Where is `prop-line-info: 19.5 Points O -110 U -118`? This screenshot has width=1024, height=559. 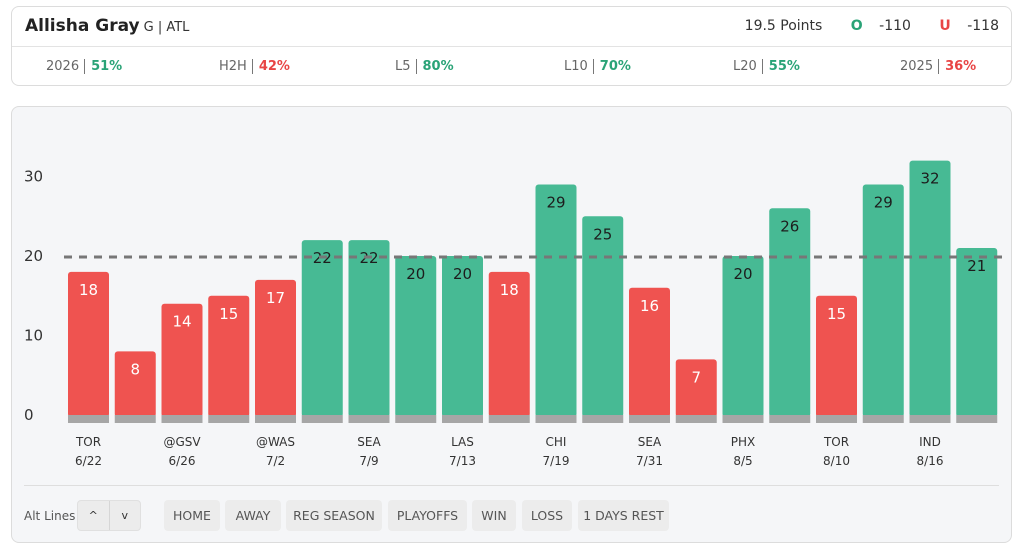
prop-line-info: 19.5 Points O -110 U -118 is located at coordinates (866, 26).